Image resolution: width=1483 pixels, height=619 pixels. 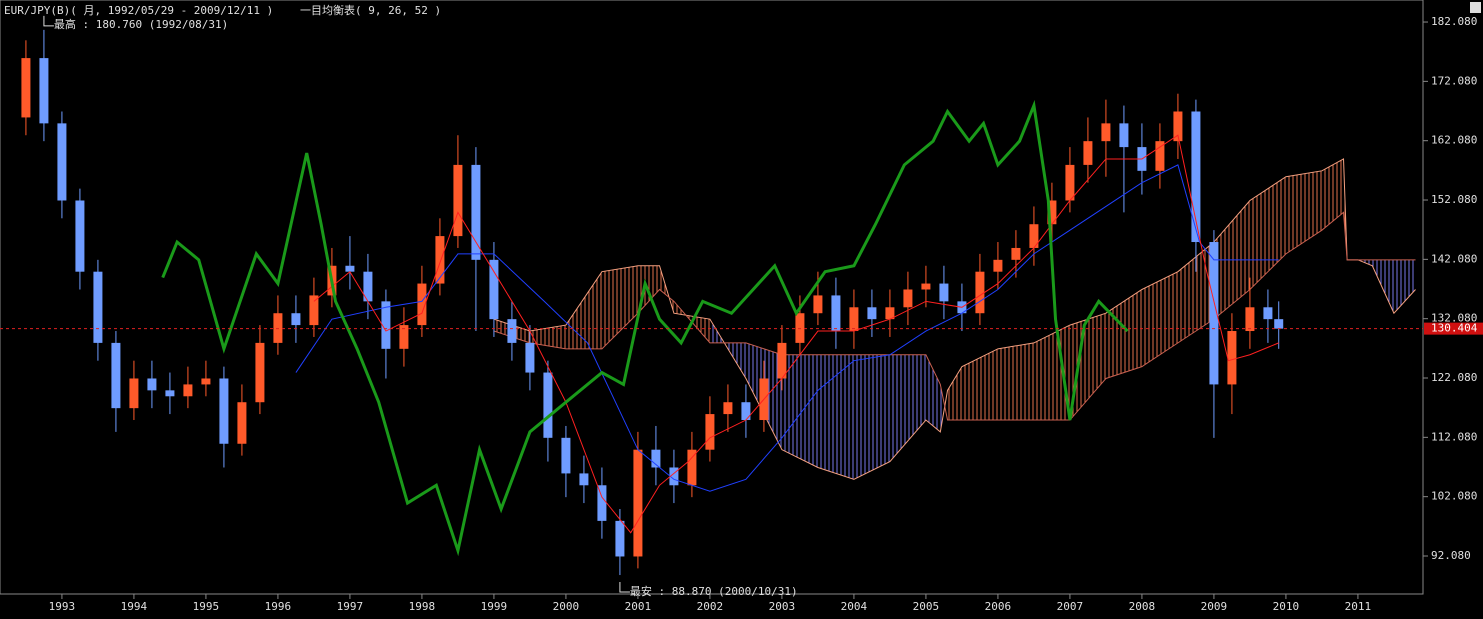 I want to click on y-tick-label: 112.080, so click(x=1454, y=436).